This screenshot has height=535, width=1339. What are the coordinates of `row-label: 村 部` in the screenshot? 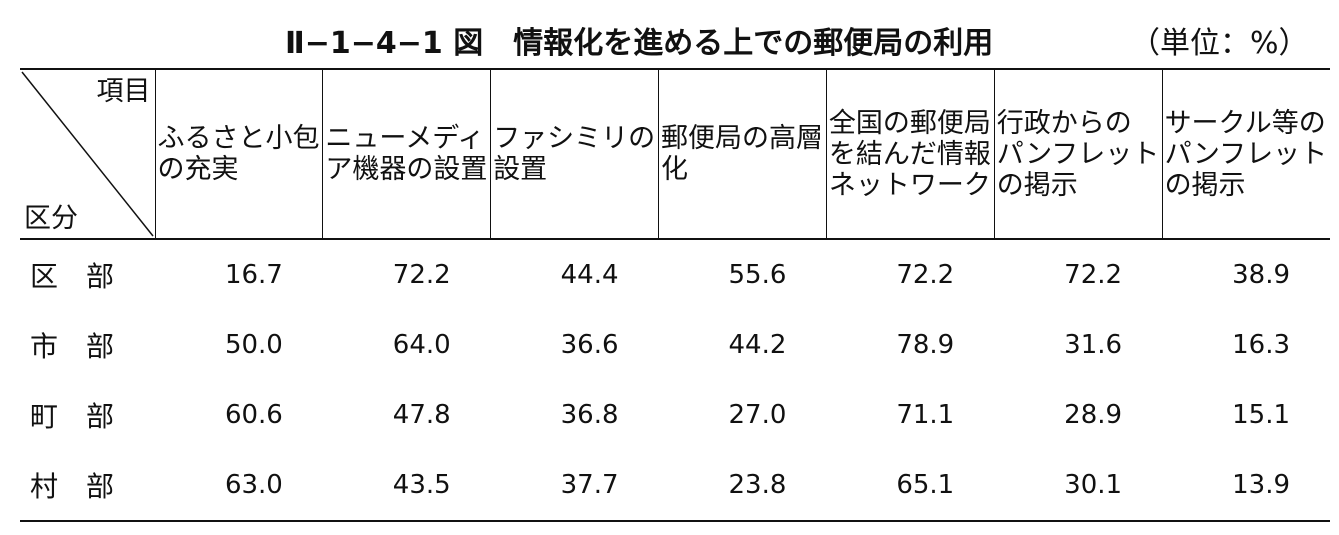 It's located at (72, 486).